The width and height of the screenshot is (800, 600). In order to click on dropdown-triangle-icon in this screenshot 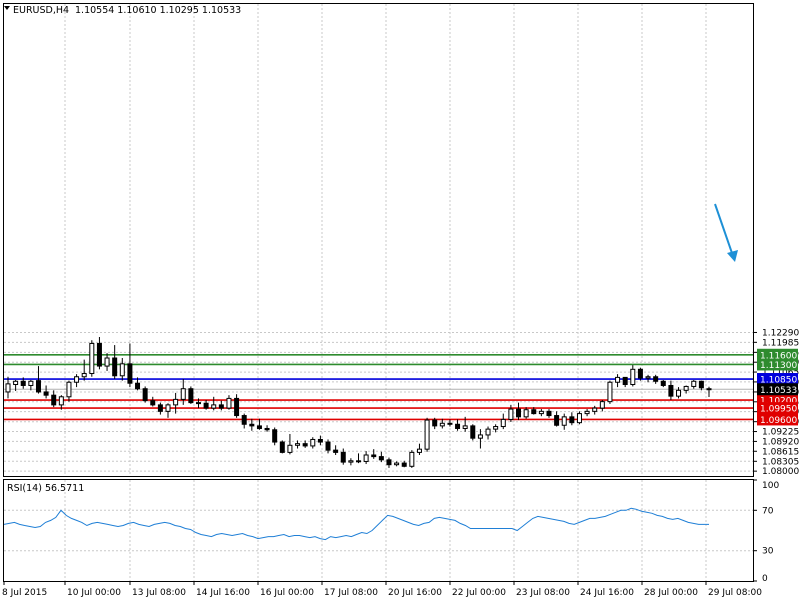, I will do `click(7, 8)`.